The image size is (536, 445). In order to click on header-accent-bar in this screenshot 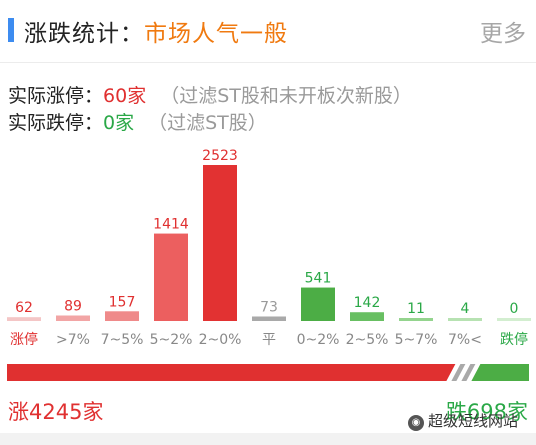, I will do `click(11, 30)`.